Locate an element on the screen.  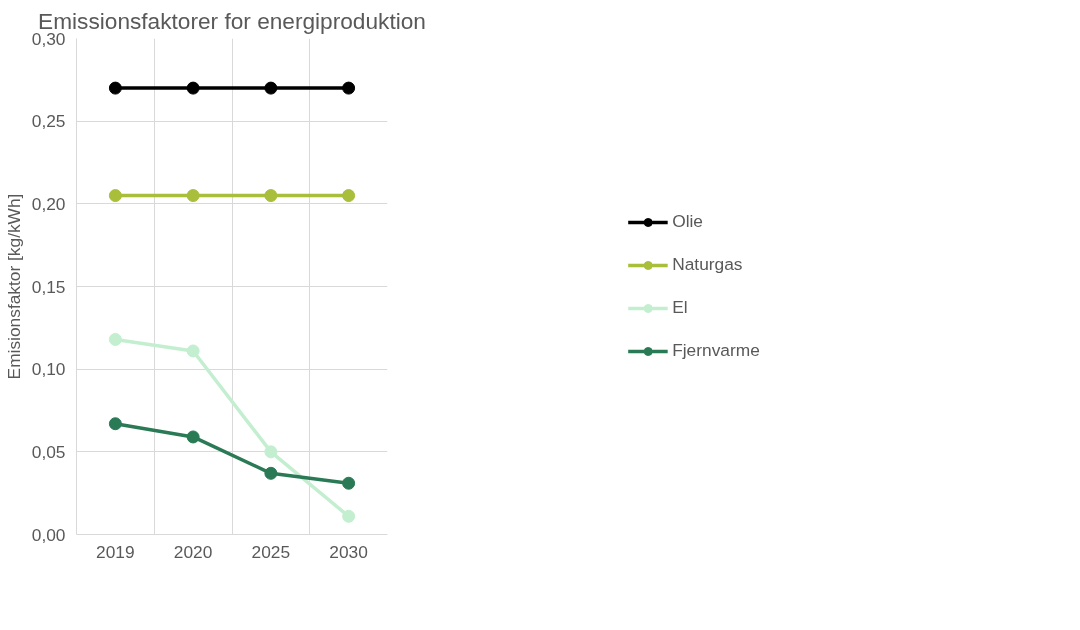
legend-label: Fjernvarme is located at coordinates (716, 350).